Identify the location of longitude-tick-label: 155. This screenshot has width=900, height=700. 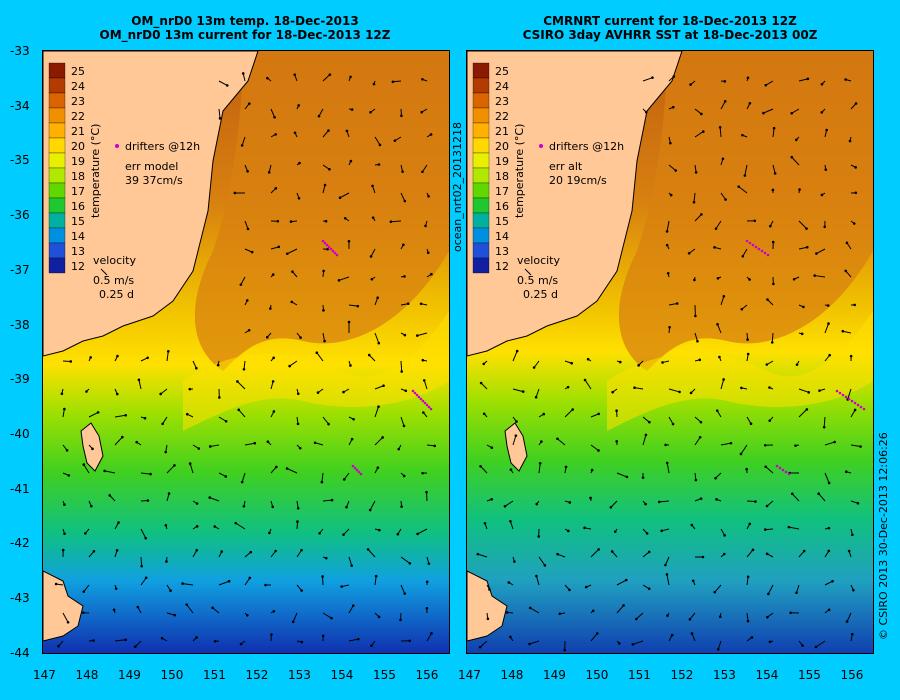
(384, 675).